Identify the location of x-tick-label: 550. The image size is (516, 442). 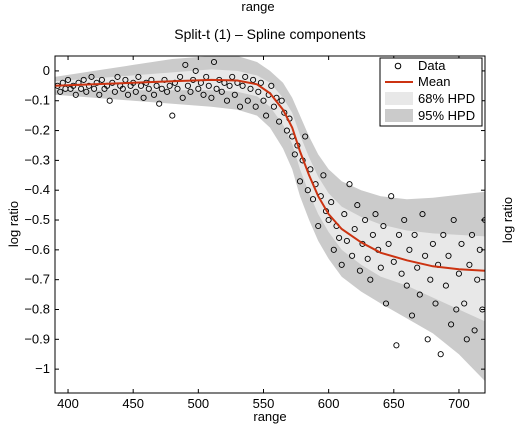
(264, 403).